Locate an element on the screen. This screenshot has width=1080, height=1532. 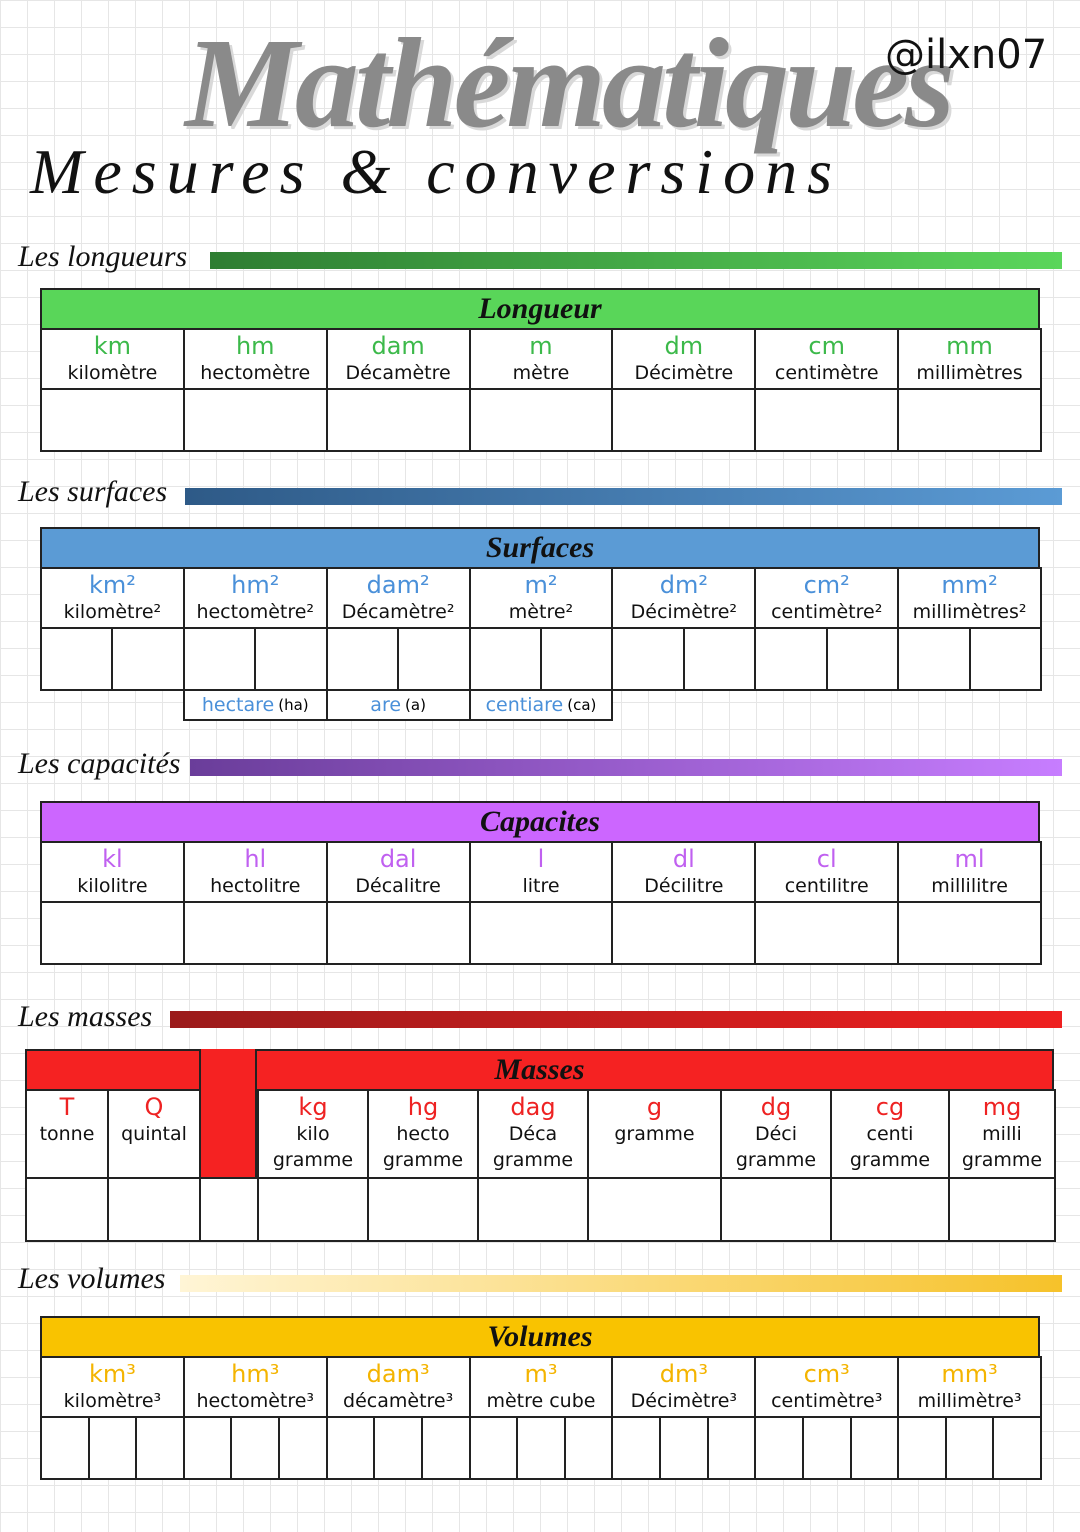
unit-cell: kg kilo gramme is located at coordinates (313, 1134).